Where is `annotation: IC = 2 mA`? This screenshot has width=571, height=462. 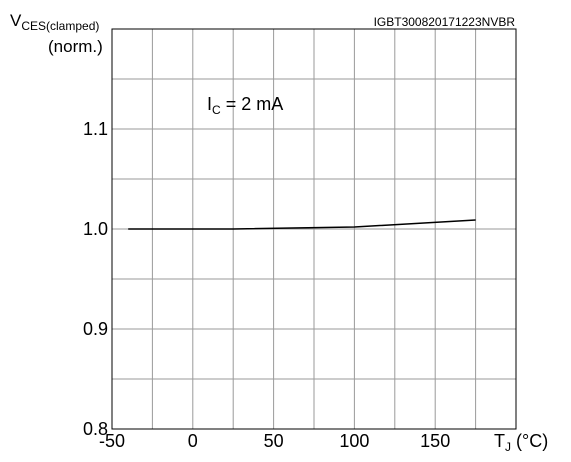
annotation: IC = 2 mA is located at coordinates (245, 105).